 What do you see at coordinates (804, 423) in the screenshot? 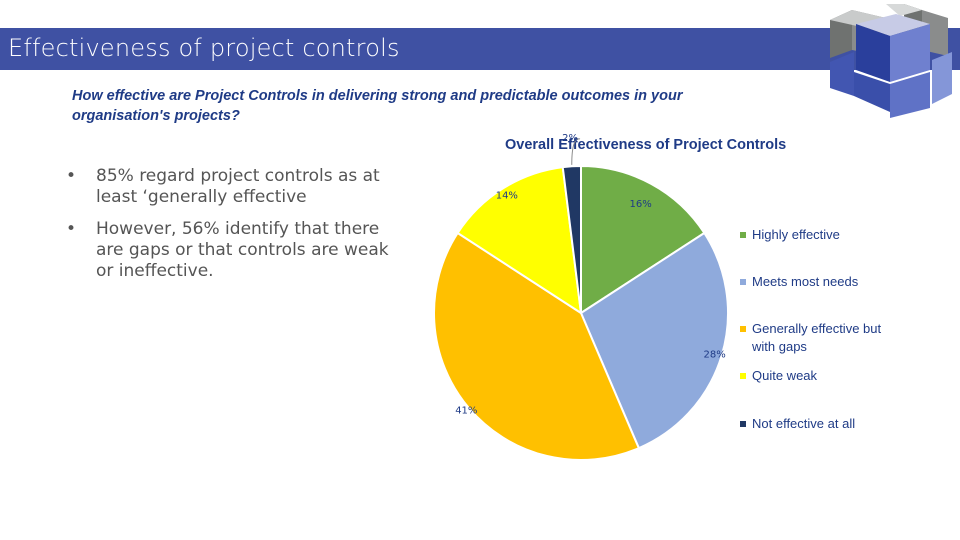
I see `legend-label: Not effective at all` at bounding box center [804, 423].